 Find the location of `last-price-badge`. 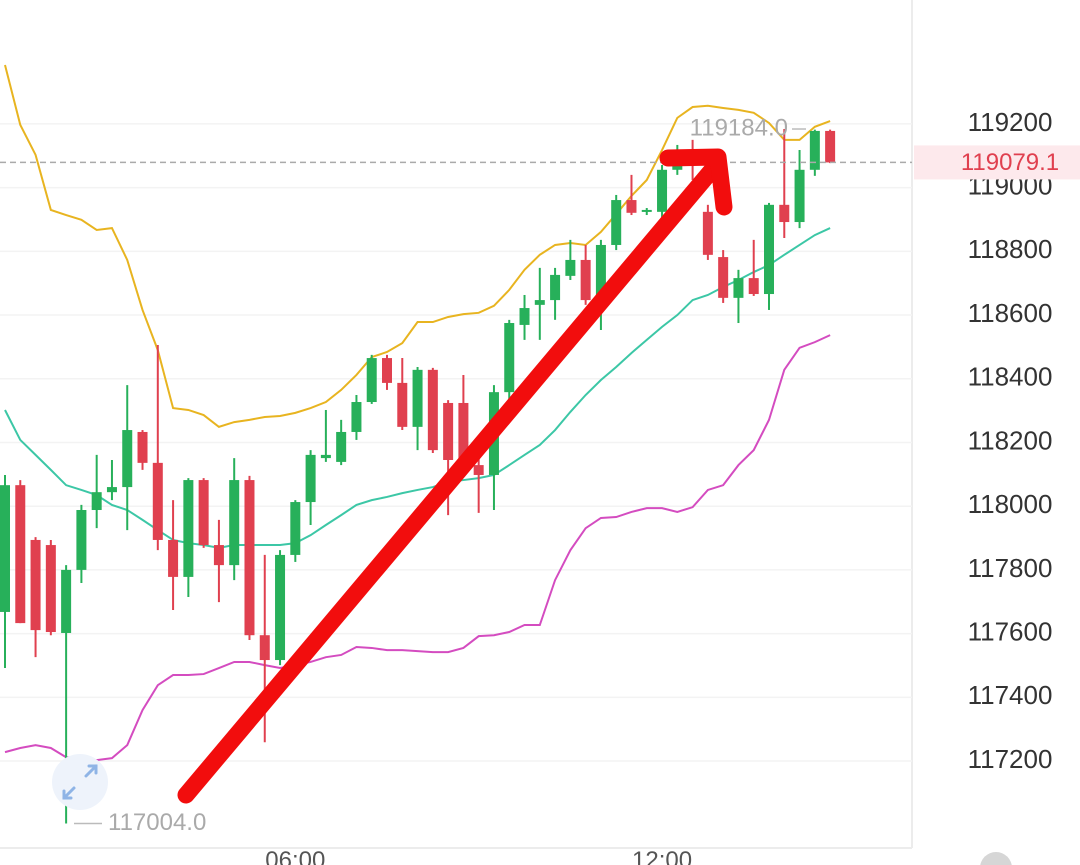

last-price-badge is located at coordinates (997, 162).